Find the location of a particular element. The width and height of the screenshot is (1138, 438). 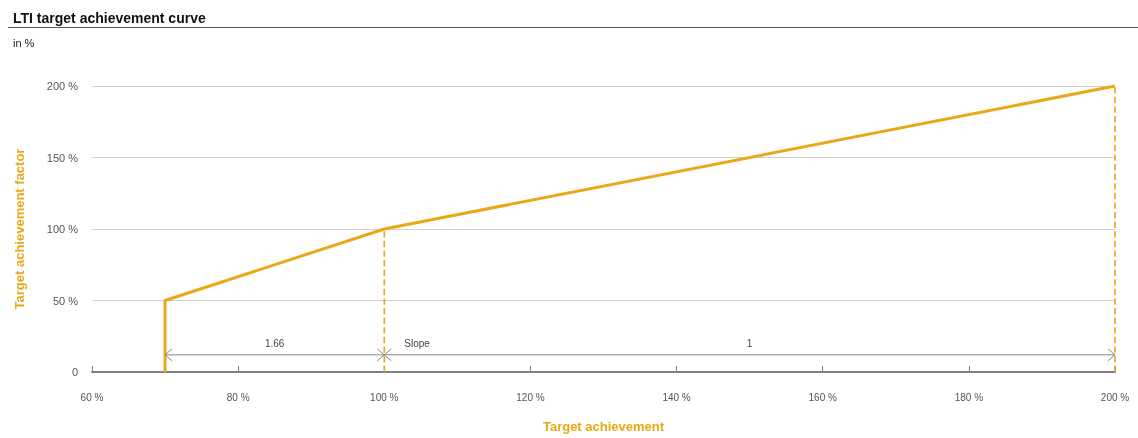

y-tick-label: 200 % is located at coordinates (62, 86).